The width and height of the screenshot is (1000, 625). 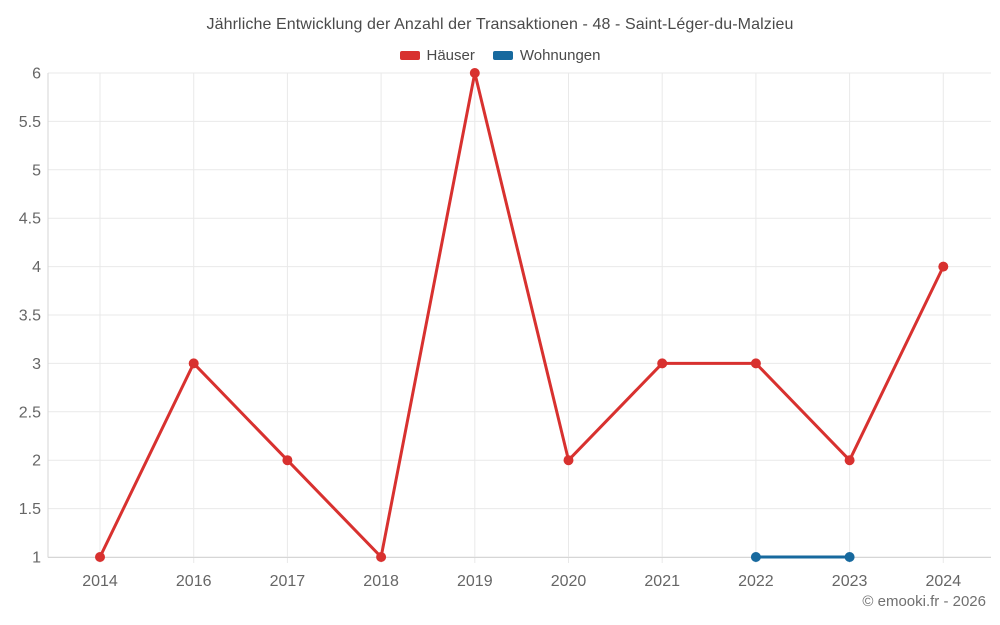 What do you see at coordinates (36, 461) in the screenshot?
I see `y-axis-tick-label: 2` at bounding box center [36, 461].